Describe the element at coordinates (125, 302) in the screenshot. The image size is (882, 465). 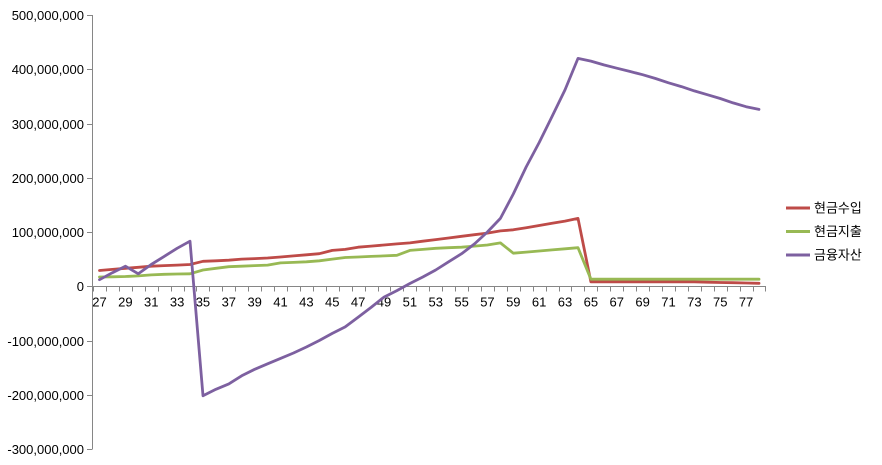
I see `x-tick-label: 29` at that location.